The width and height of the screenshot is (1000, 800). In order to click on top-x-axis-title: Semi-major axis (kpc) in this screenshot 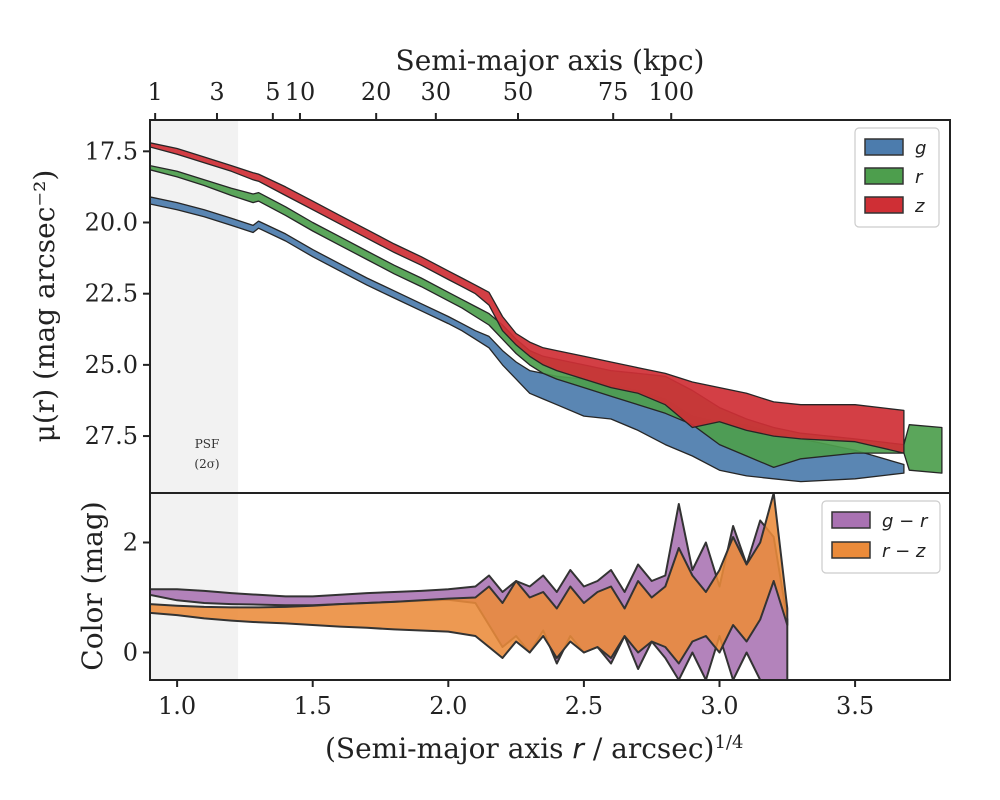, I will do `click(550, 60)`.